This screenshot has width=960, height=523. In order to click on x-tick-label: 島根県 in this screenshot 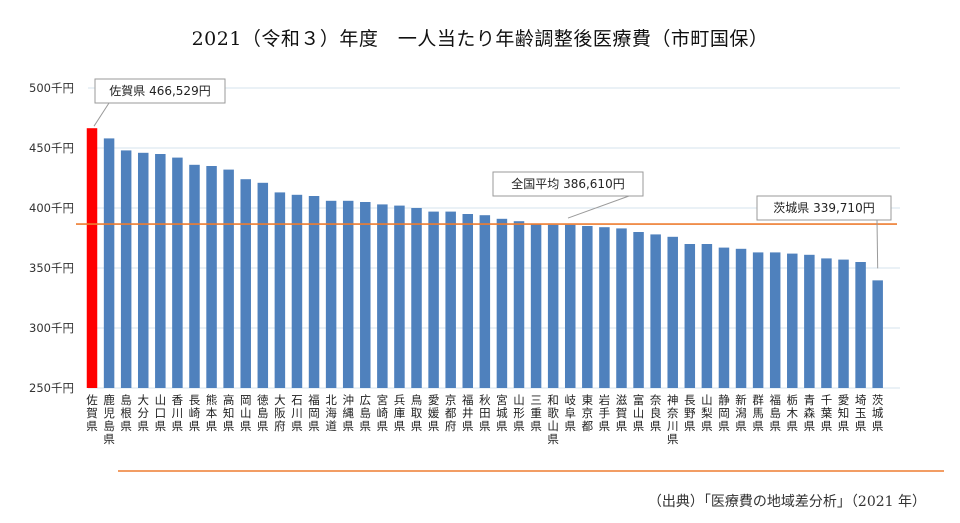, I will do `click(126, 413)`.